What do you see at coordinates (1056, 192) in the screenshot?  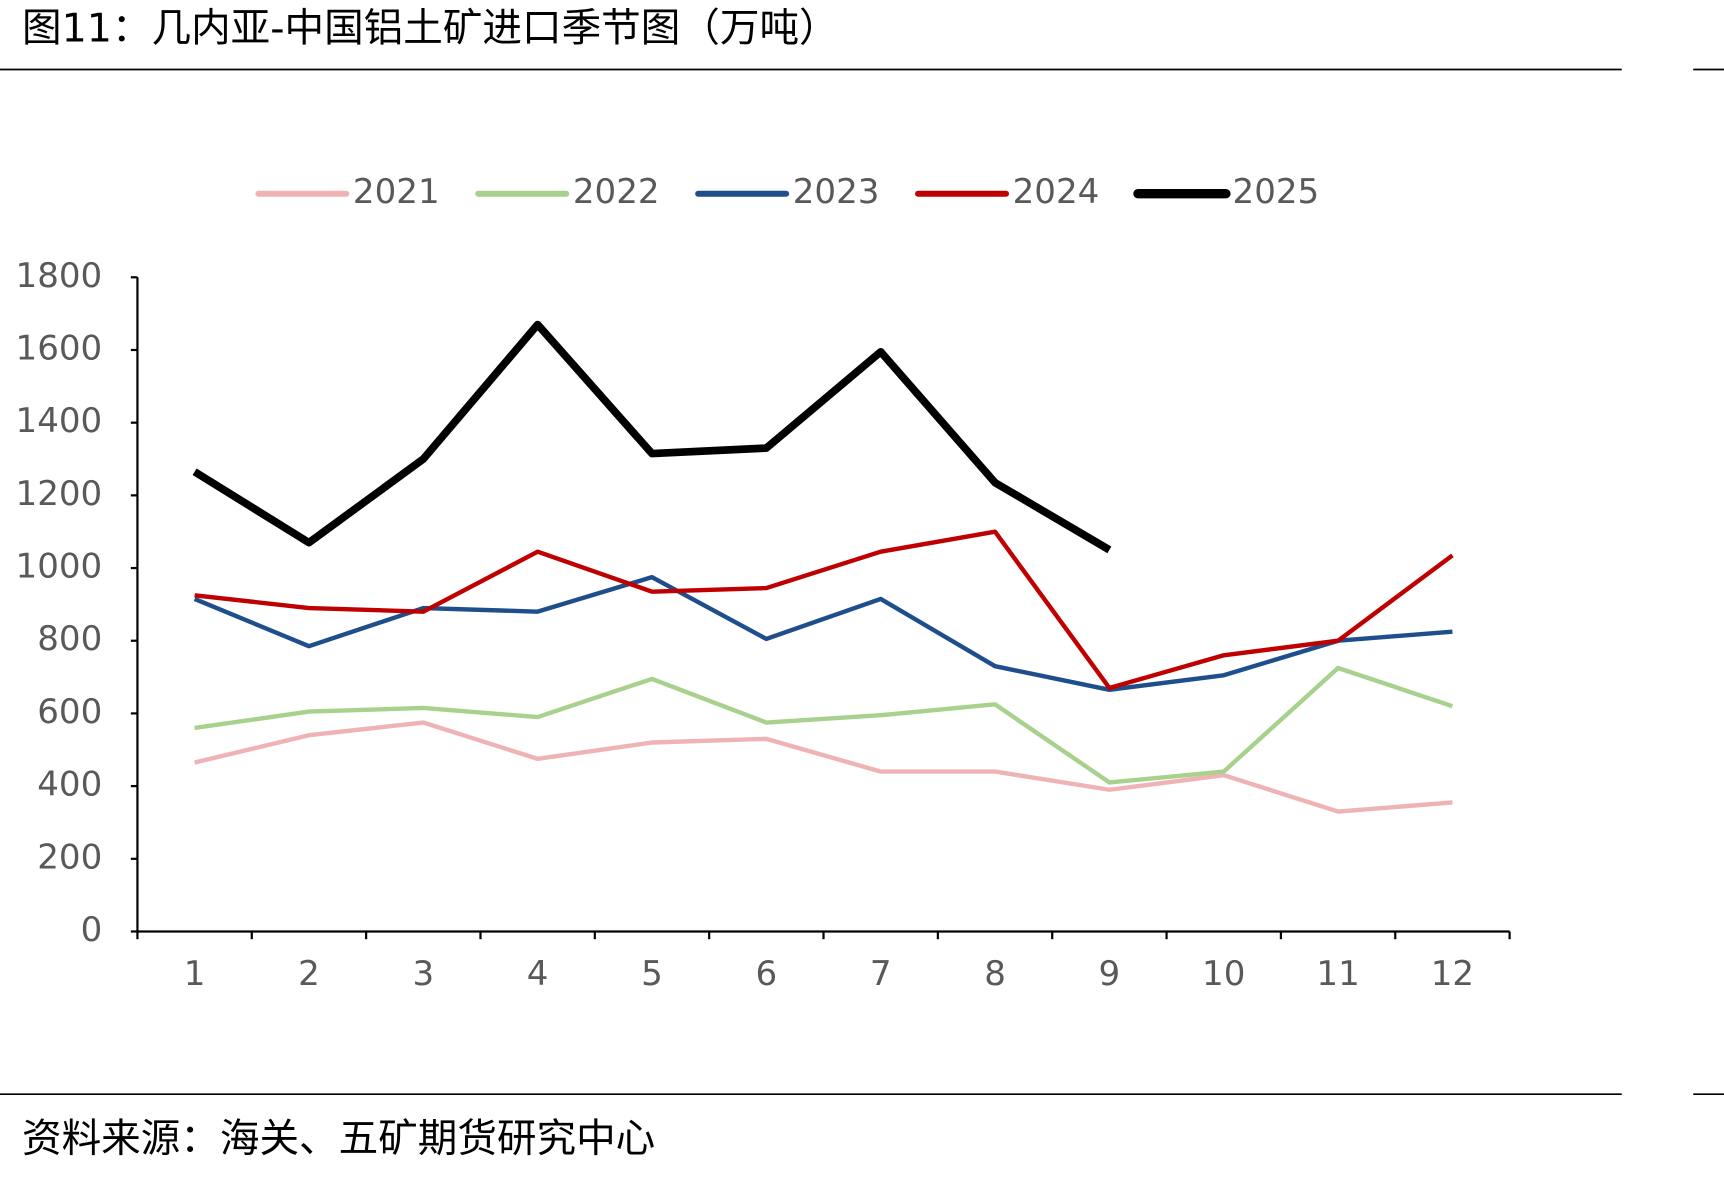 I see `legend-label: 2024` at bounding box center [1056, 192].